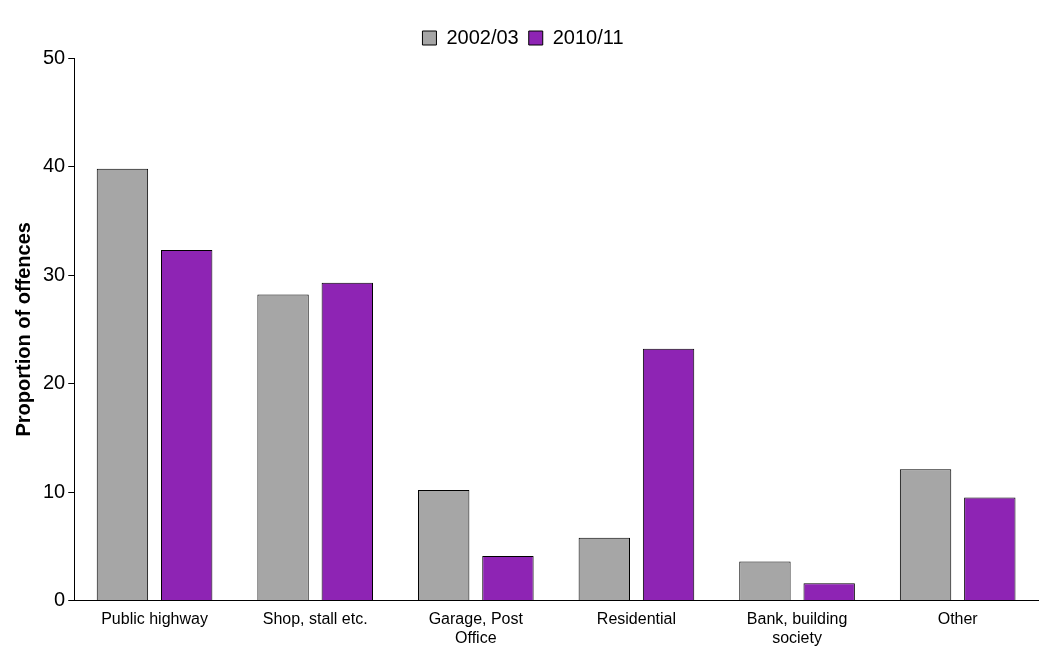  What do you see at coordinates (797, 627) in the screenshot?
I see `x-tick-label: Bank, building society` at bounding box center [797, 627].